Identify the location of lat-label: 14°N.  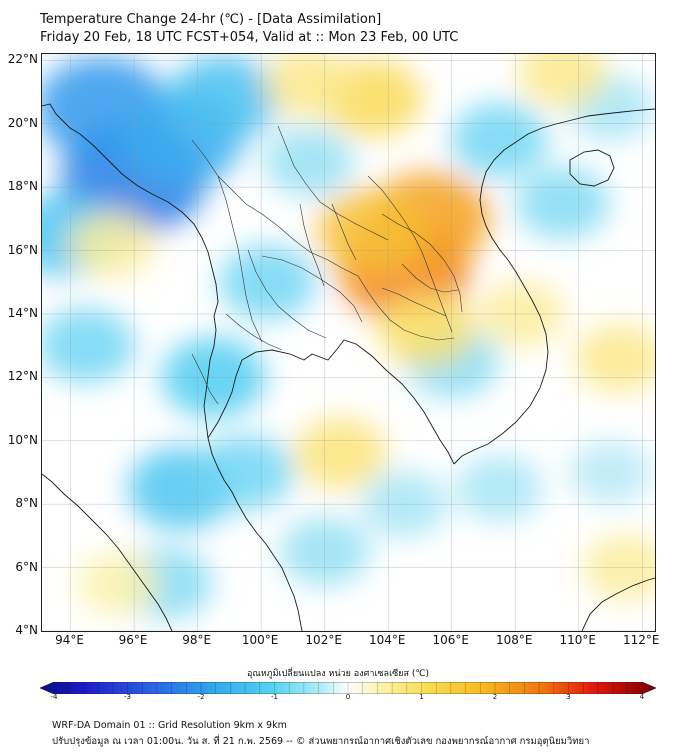
(22, 312).